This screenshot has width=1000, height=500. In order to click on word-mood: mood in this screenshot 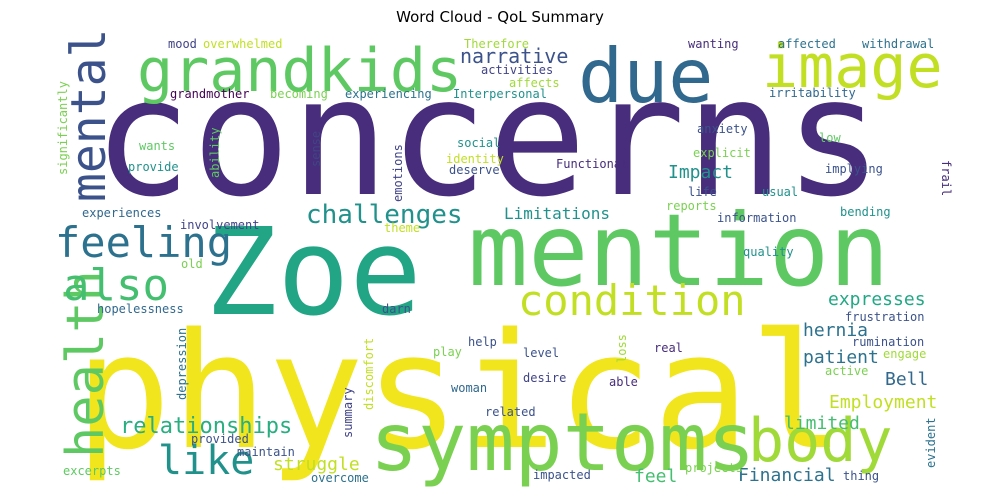, I will do `click(182, 44)`.